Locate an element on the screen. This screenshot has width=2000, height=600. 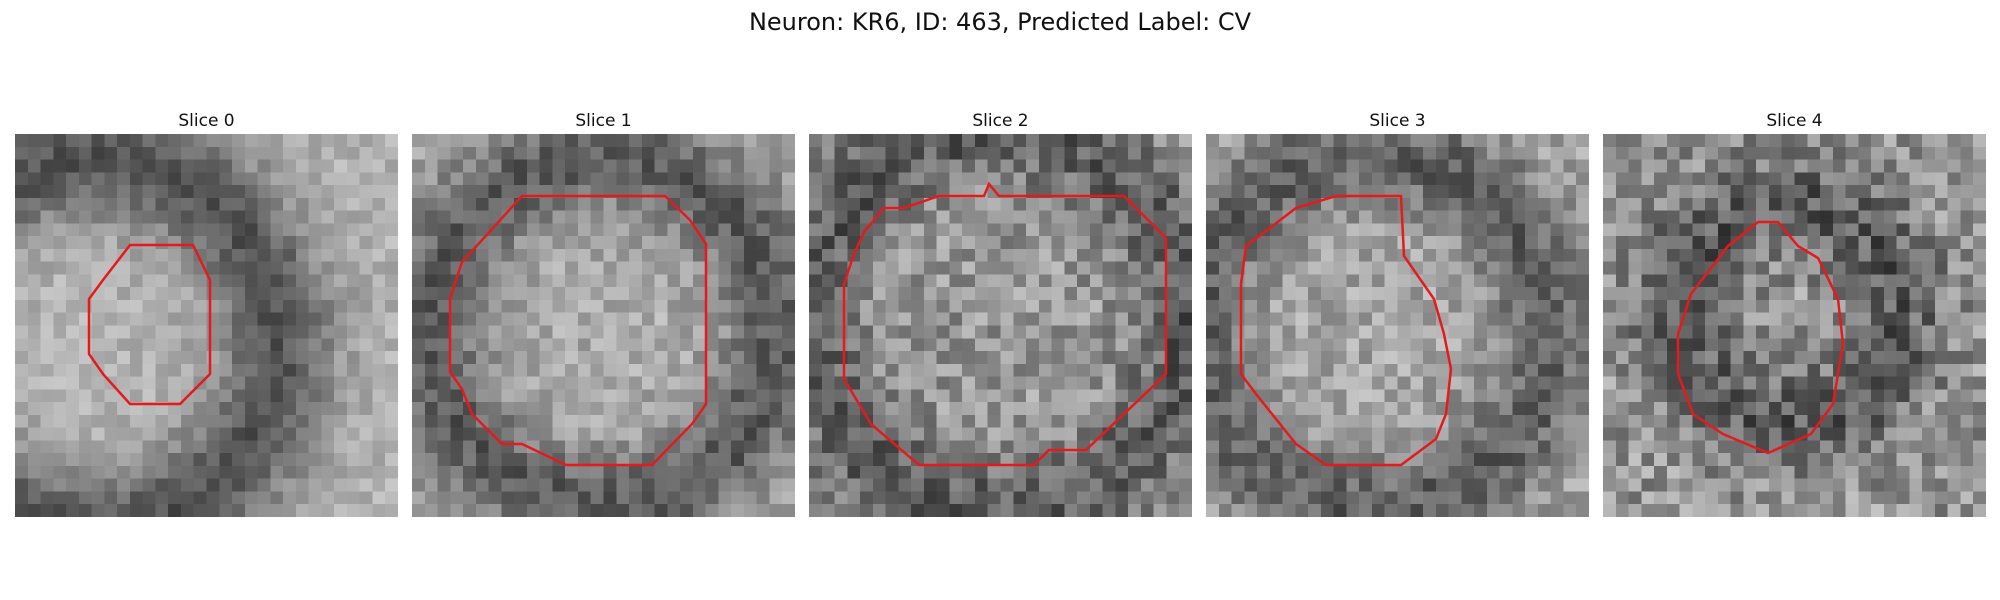
slice-panel-0: Slice 0 is located at coordinates (206, 313).